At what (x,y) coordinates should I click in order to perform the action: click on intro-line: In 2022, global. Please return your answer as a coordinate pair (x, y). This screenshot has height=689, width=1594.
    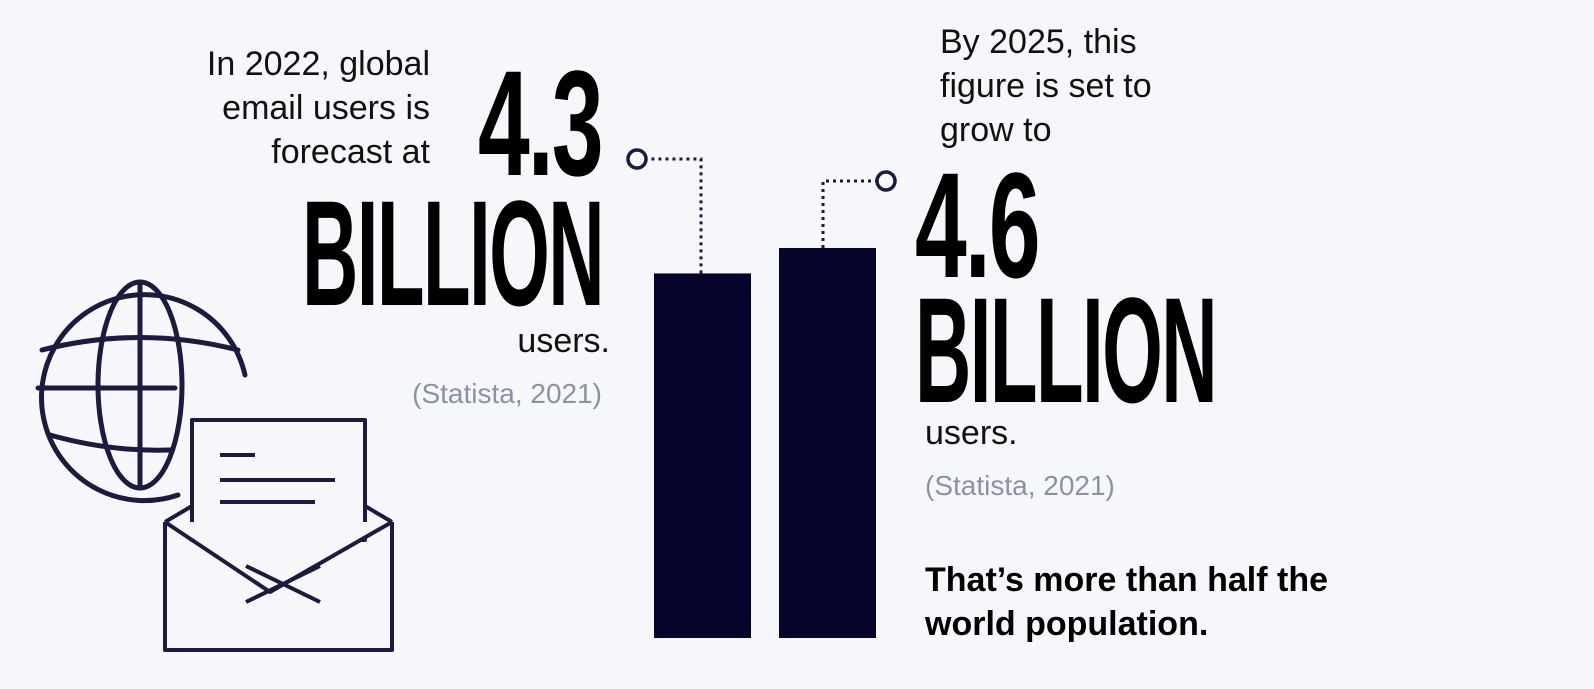
    Looking at the image, I should click on (318, 64).